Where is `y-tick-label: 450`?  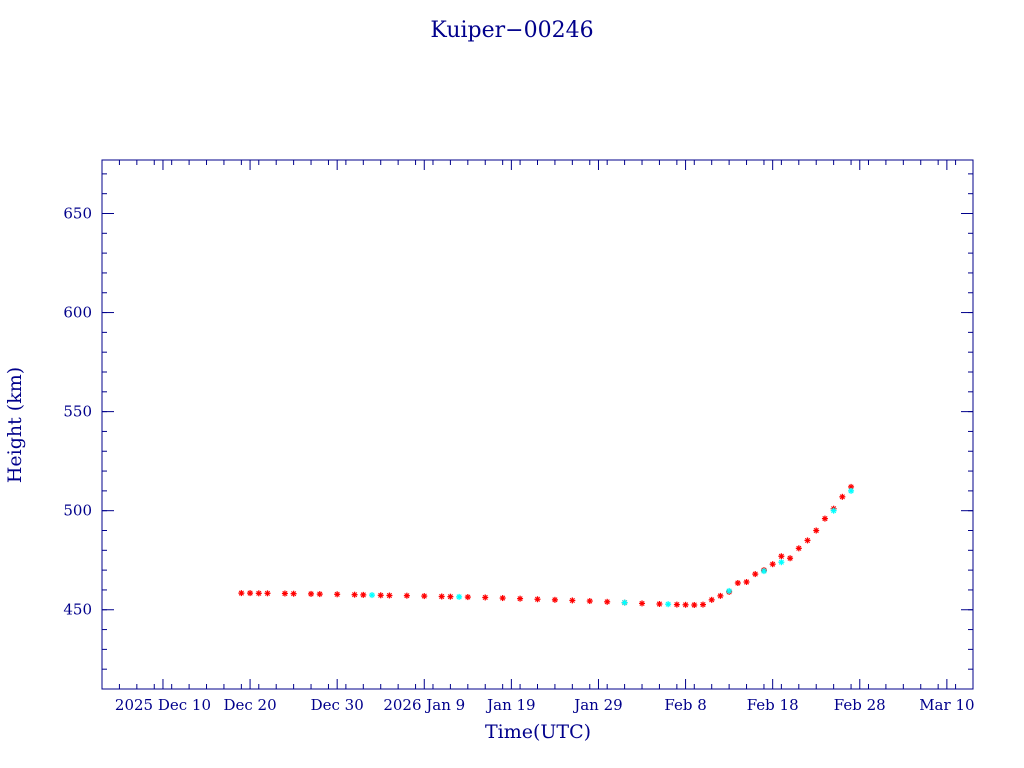
y-tick-label: 450 is located at coordinates (77, 610).